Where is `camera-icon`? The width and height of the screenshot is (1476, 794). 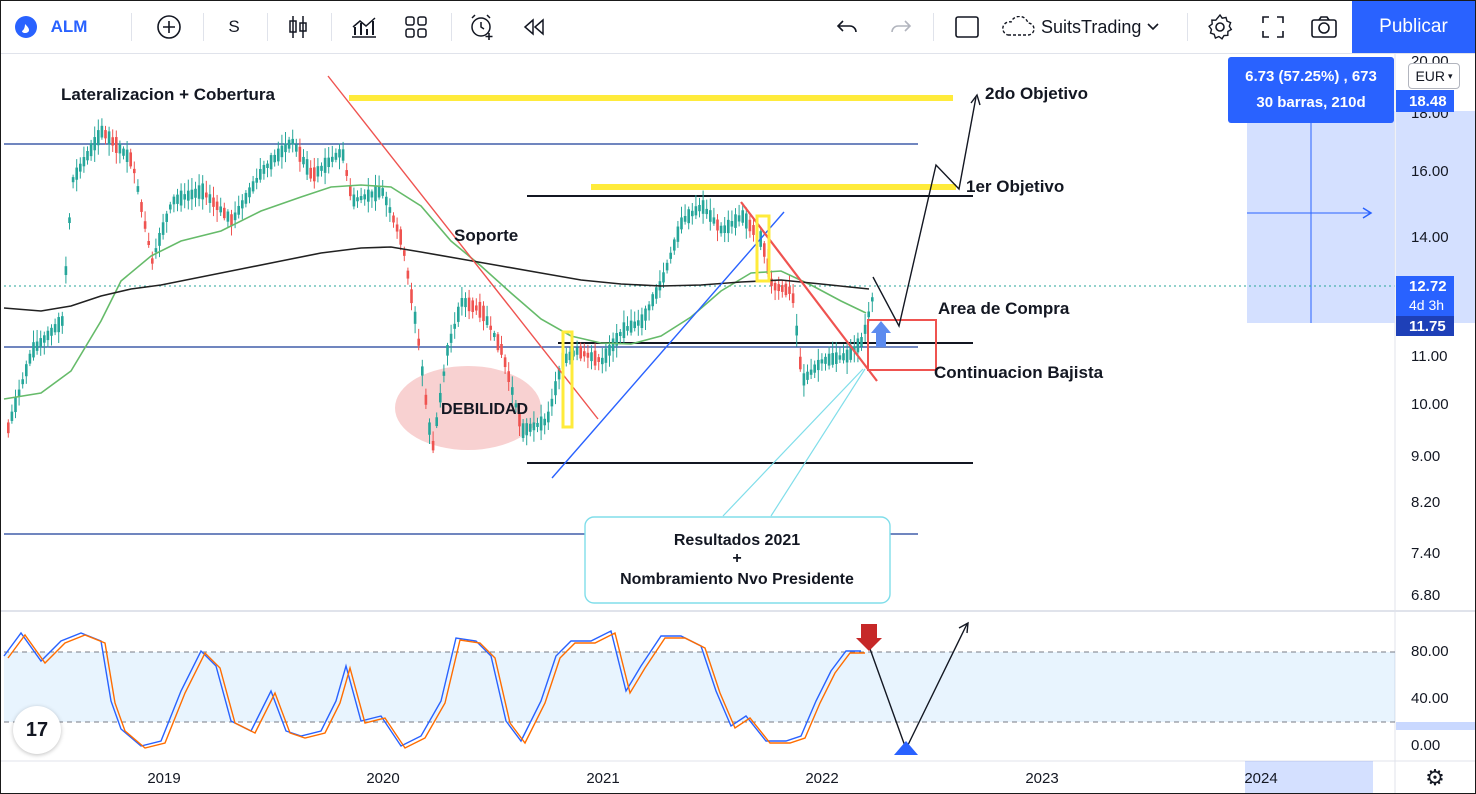
camera-icon is located at coordinates (1324, 27).